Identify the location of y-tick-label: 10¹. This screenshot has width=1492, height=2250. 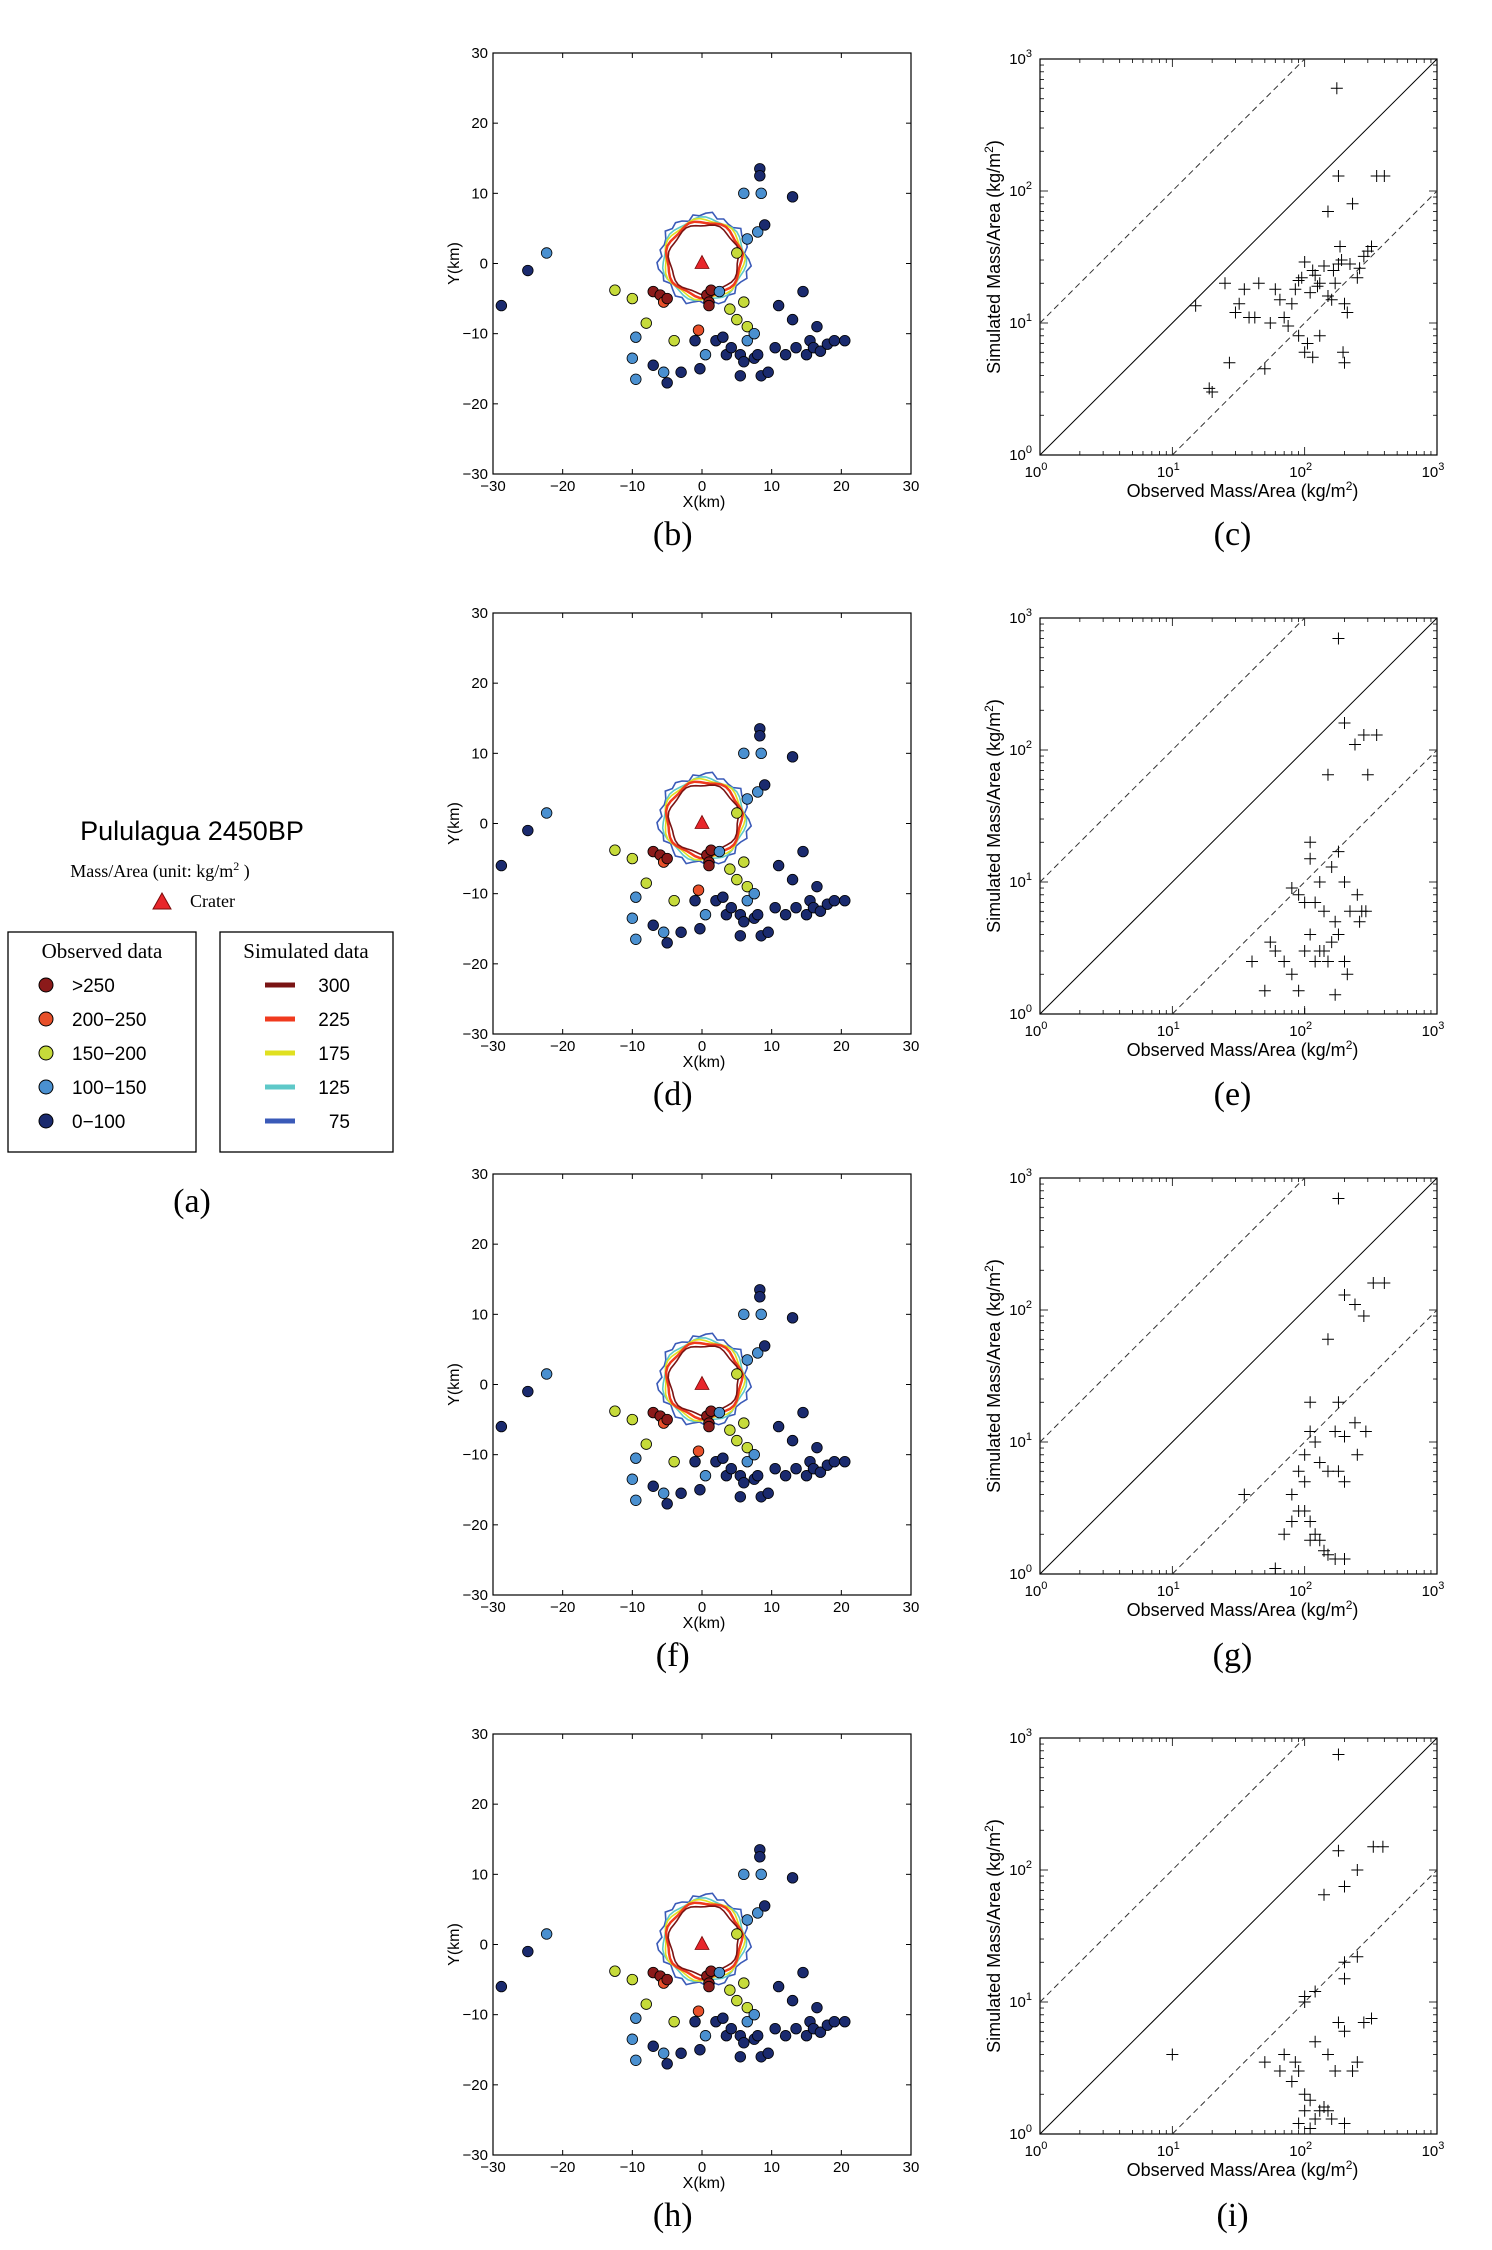
(1020, 2001).